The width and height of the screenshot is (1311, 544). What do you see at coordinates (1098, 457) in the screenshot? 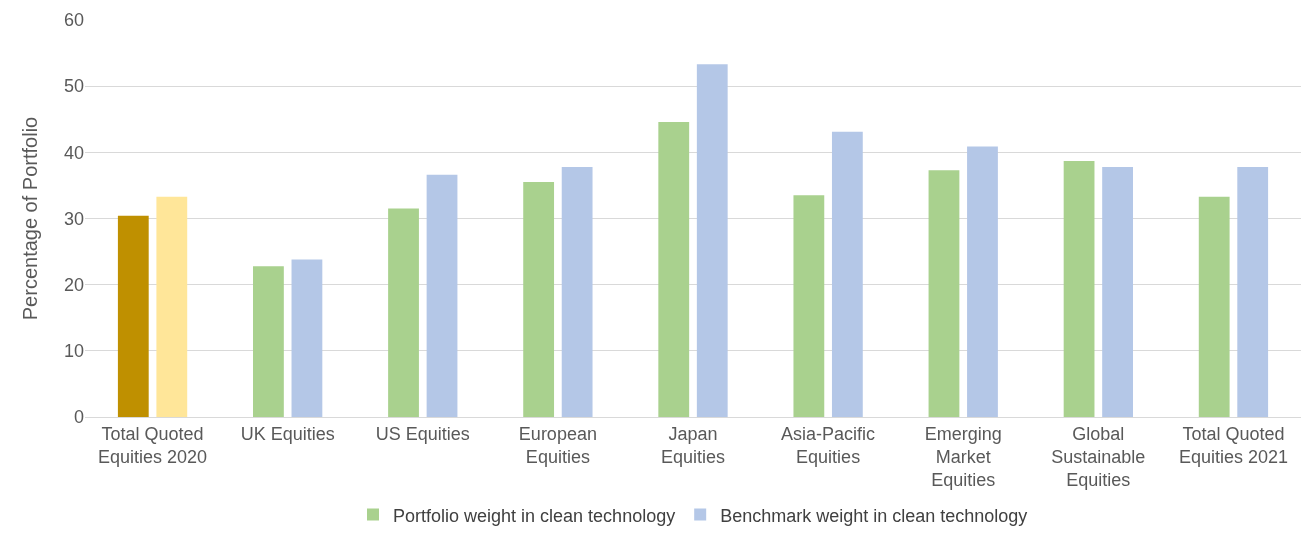
I see `x-tick-label: Global Sustainable Equities` at bounding box center [1098, 457].